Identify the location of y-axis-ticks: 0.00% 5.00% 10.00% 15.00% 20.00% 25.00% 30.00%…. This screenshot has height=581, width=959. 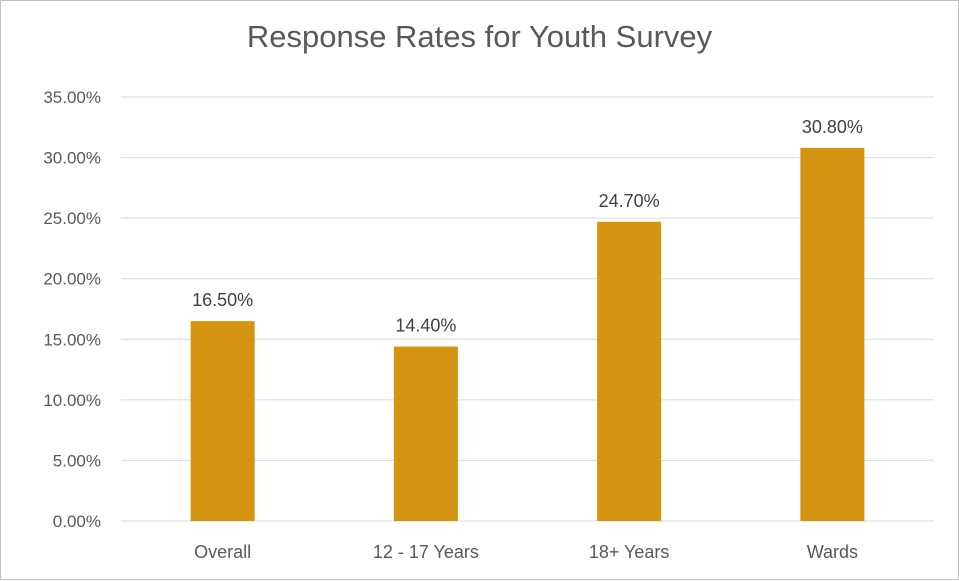
(72, 309).